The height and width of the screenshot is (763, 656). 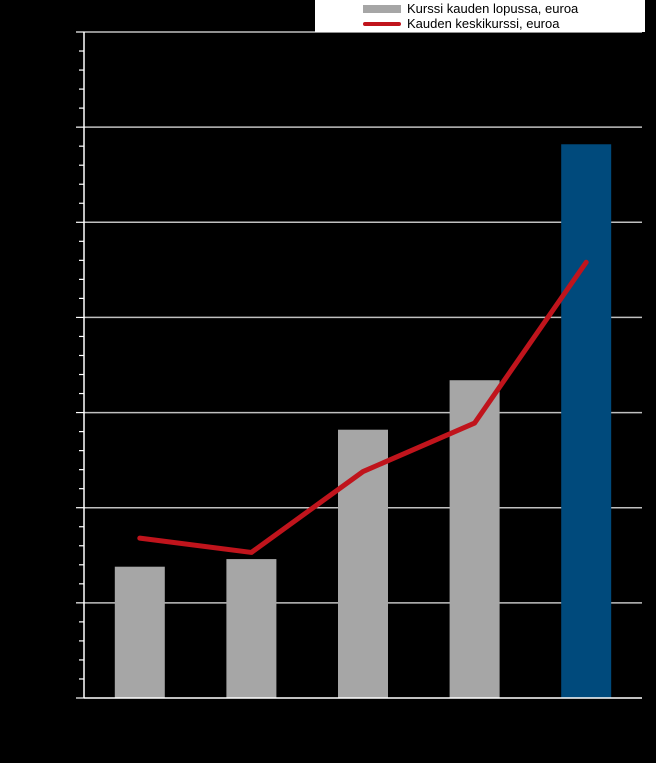 What do you see at coordinates (483, 23) in the screenshot?
I see `legend-label-line: Kauden keskikurssi, euroa` at bounding box center [483, 23].